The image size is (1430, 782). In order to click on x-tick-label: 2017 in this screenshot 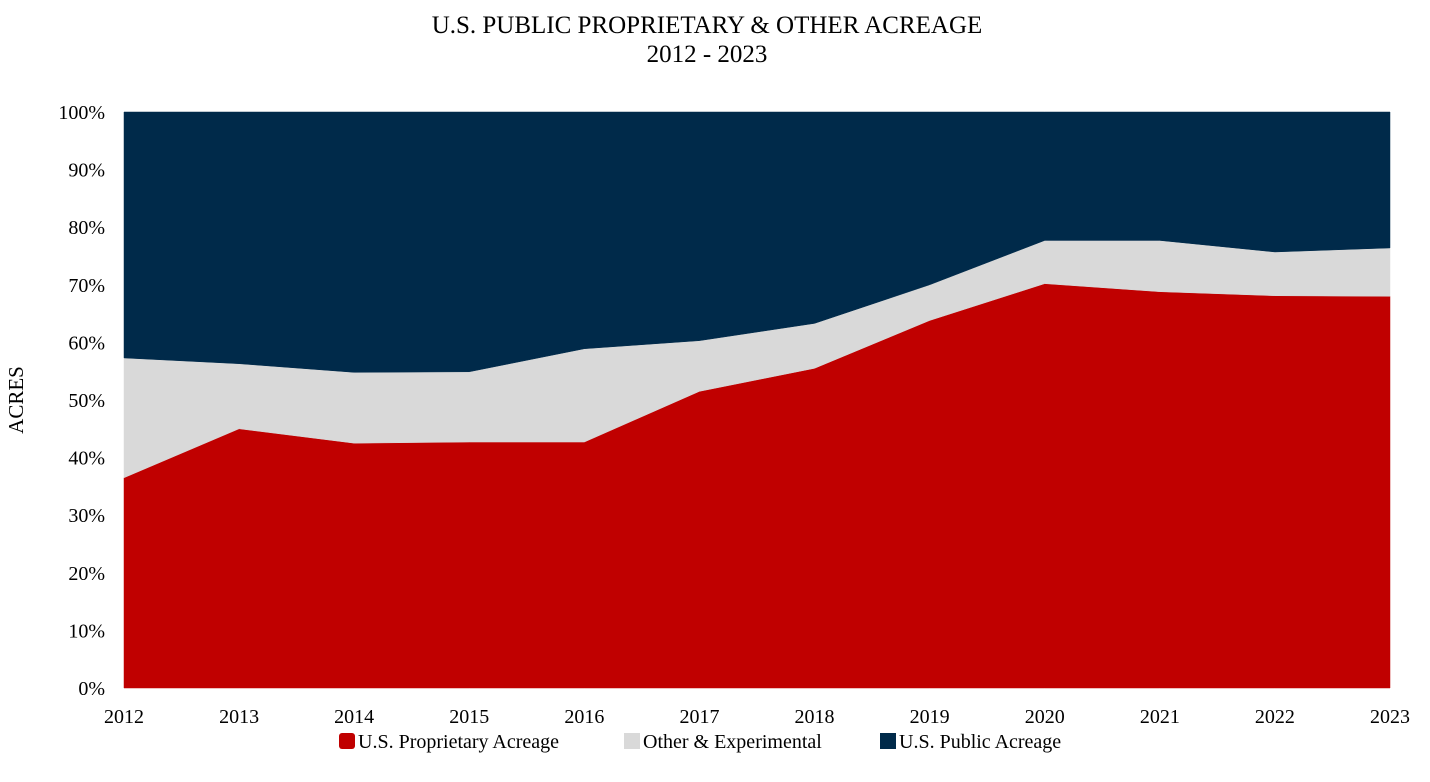, I will do `click(699, 717)`.